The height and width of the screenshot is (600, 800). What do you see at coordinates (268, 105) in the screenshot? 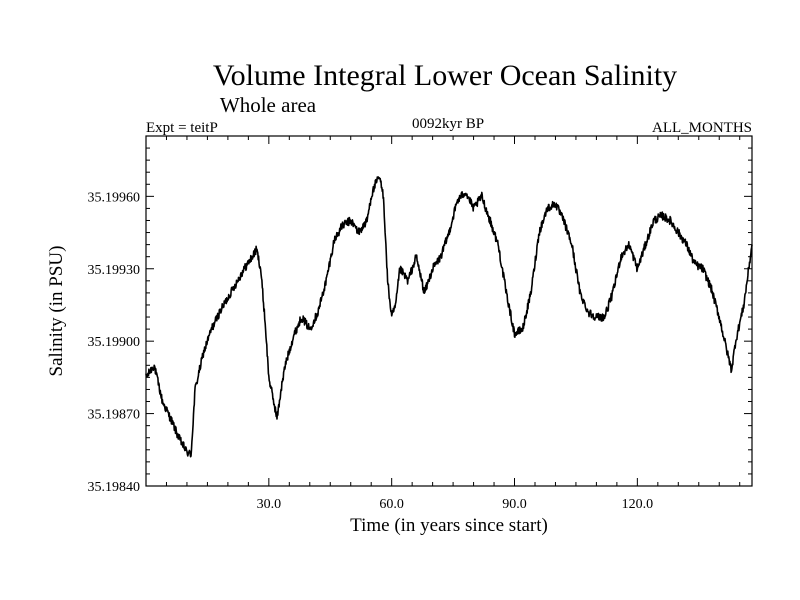
I see `chart-subtitle: Whole area` at bounding box center [268, 105].